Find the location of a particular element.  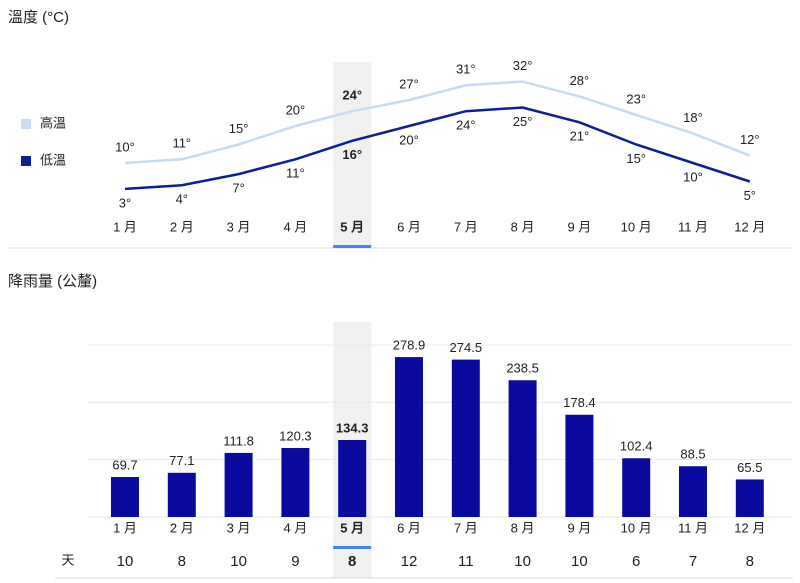

value-label: 120.3 is located at coordinates (295, 435).